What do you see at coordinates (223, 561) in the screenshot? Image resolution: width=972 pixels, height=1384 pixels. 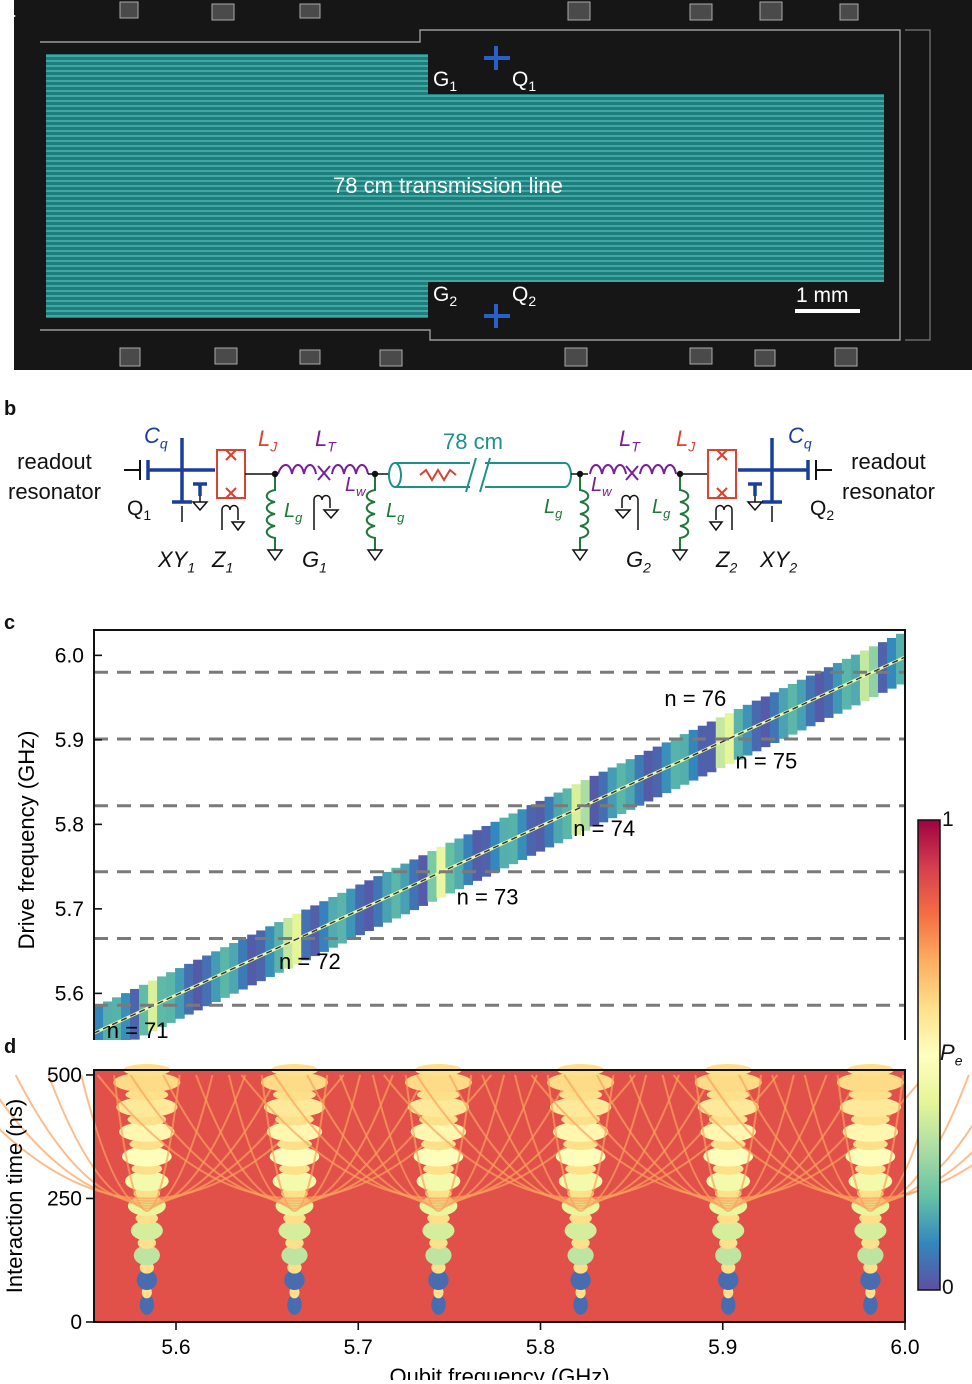 I see `label-z1: Z1` at bounding box center [223, 561].